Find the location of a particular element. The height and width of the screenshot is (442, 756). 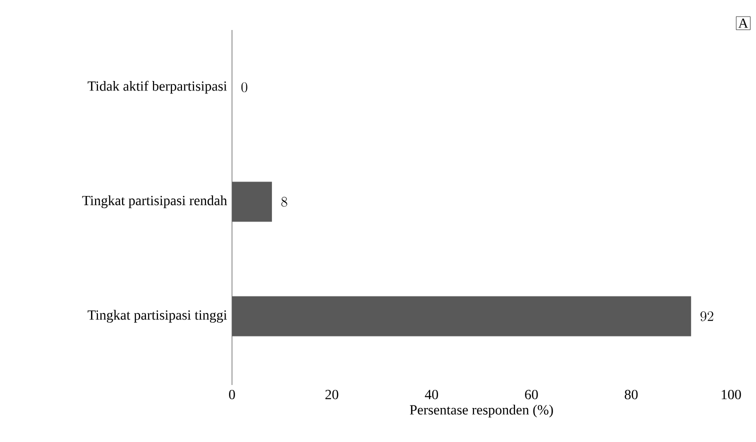

data-label: 0 is located at coordinates (244, 87).